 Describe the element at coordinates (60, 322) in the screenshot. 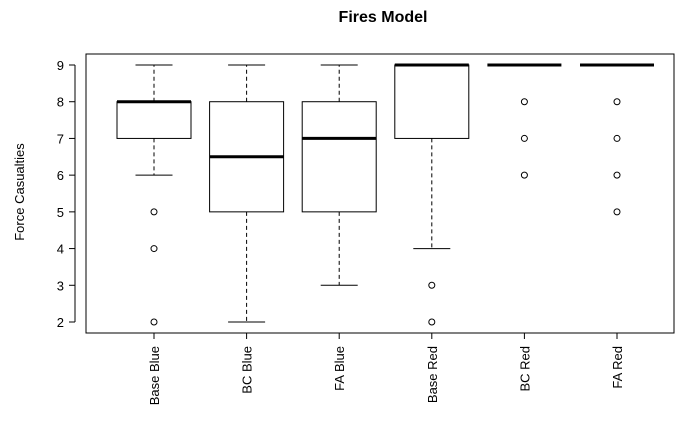

I see `y-tick-label: 2` at that location.